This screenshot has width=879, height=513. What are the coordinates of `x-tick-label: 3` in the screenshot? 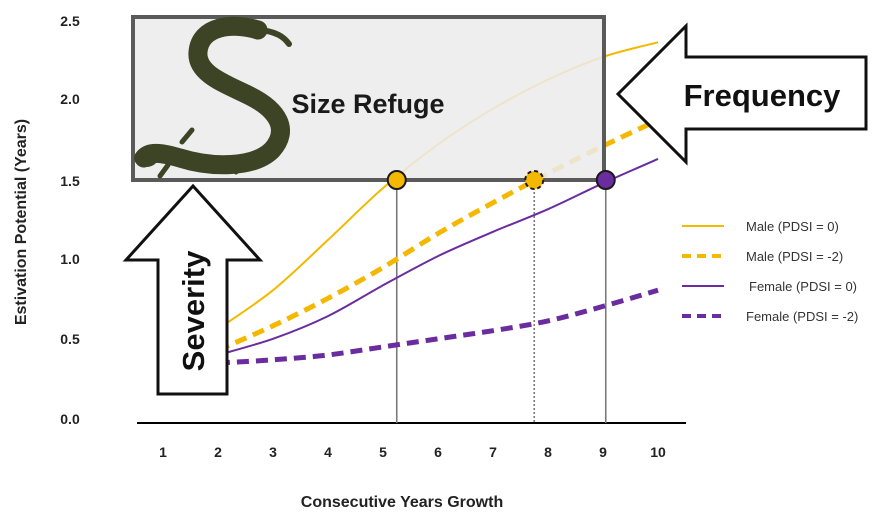 It's located at (273, 452).